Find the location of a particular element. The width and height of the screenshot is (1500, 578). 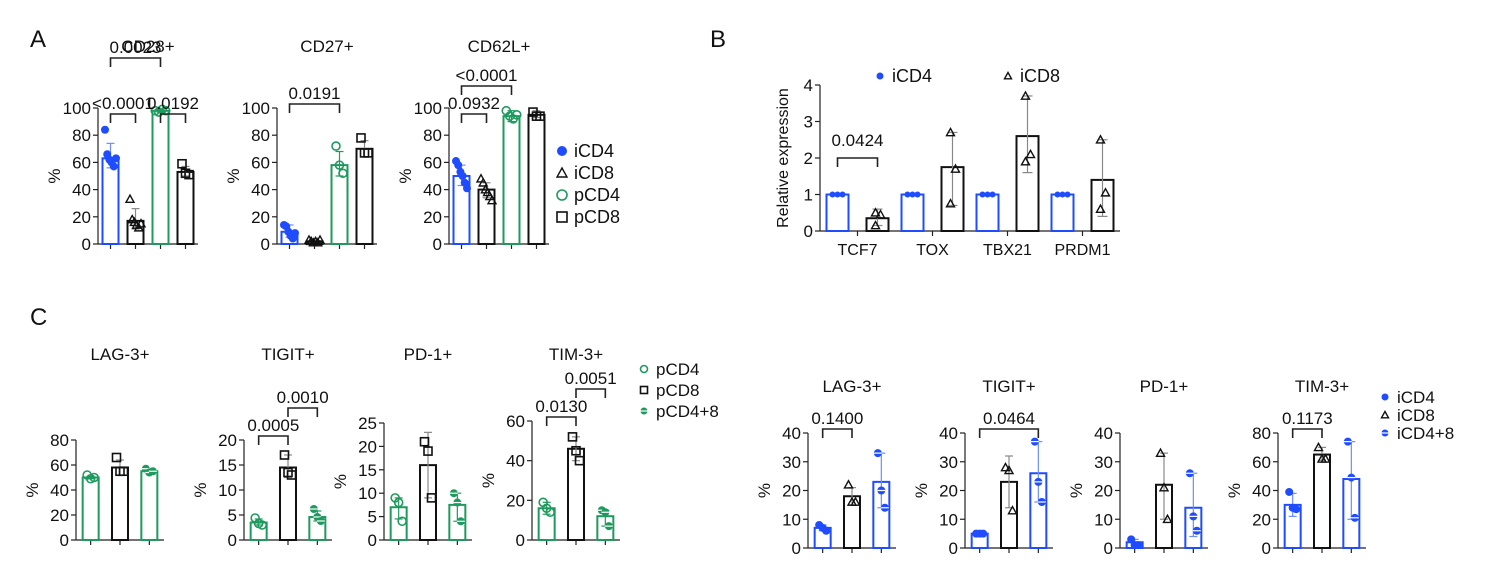

chart-c-i-lag3: LAG-3+ 0 10 20 30 40% 0.1400 is located at coordinates (825, 467).